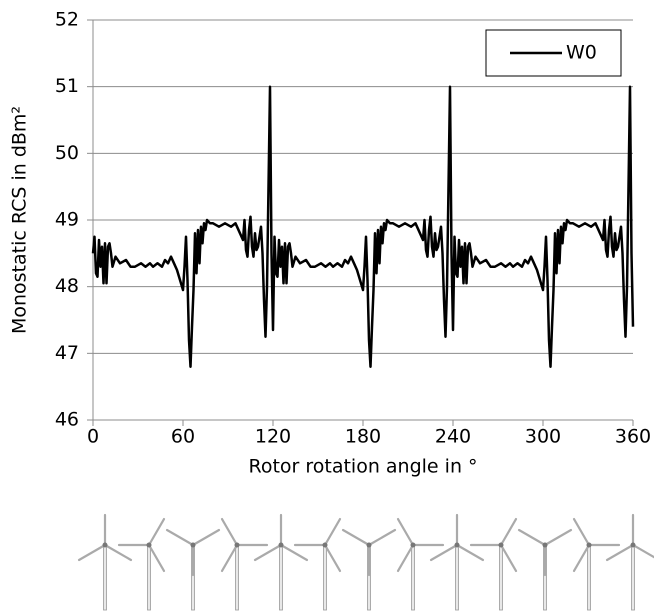 This screenshot has height=615, width=654. I want to click on y-tick-label: 51, so click(67, 86).